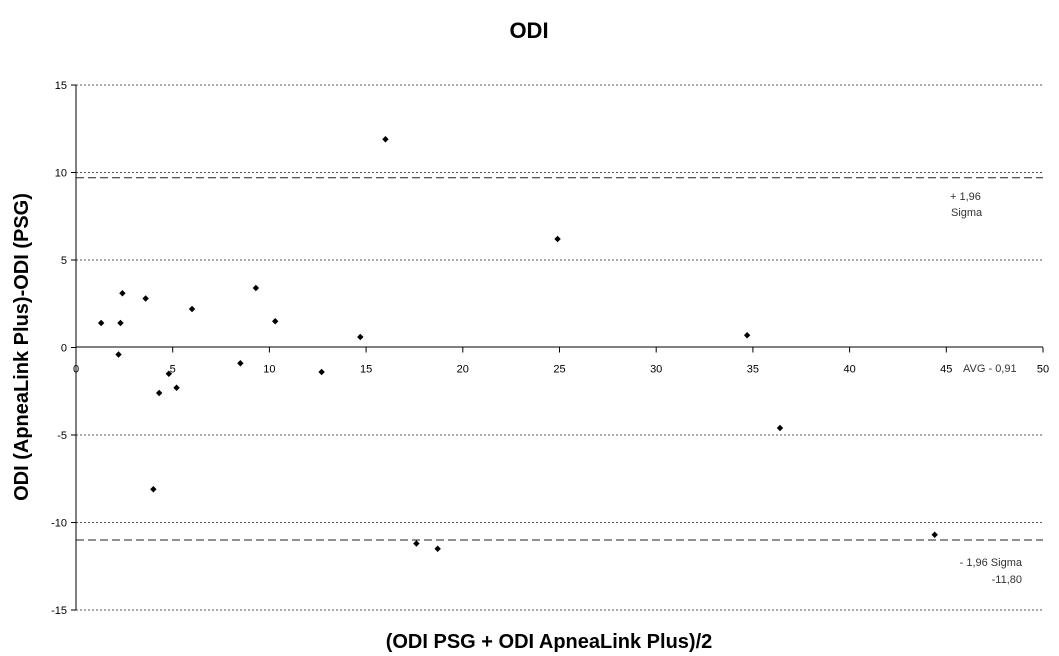 The image size is (1059, 656). I want to click on x-tick-label: 45, so click(946, 370).